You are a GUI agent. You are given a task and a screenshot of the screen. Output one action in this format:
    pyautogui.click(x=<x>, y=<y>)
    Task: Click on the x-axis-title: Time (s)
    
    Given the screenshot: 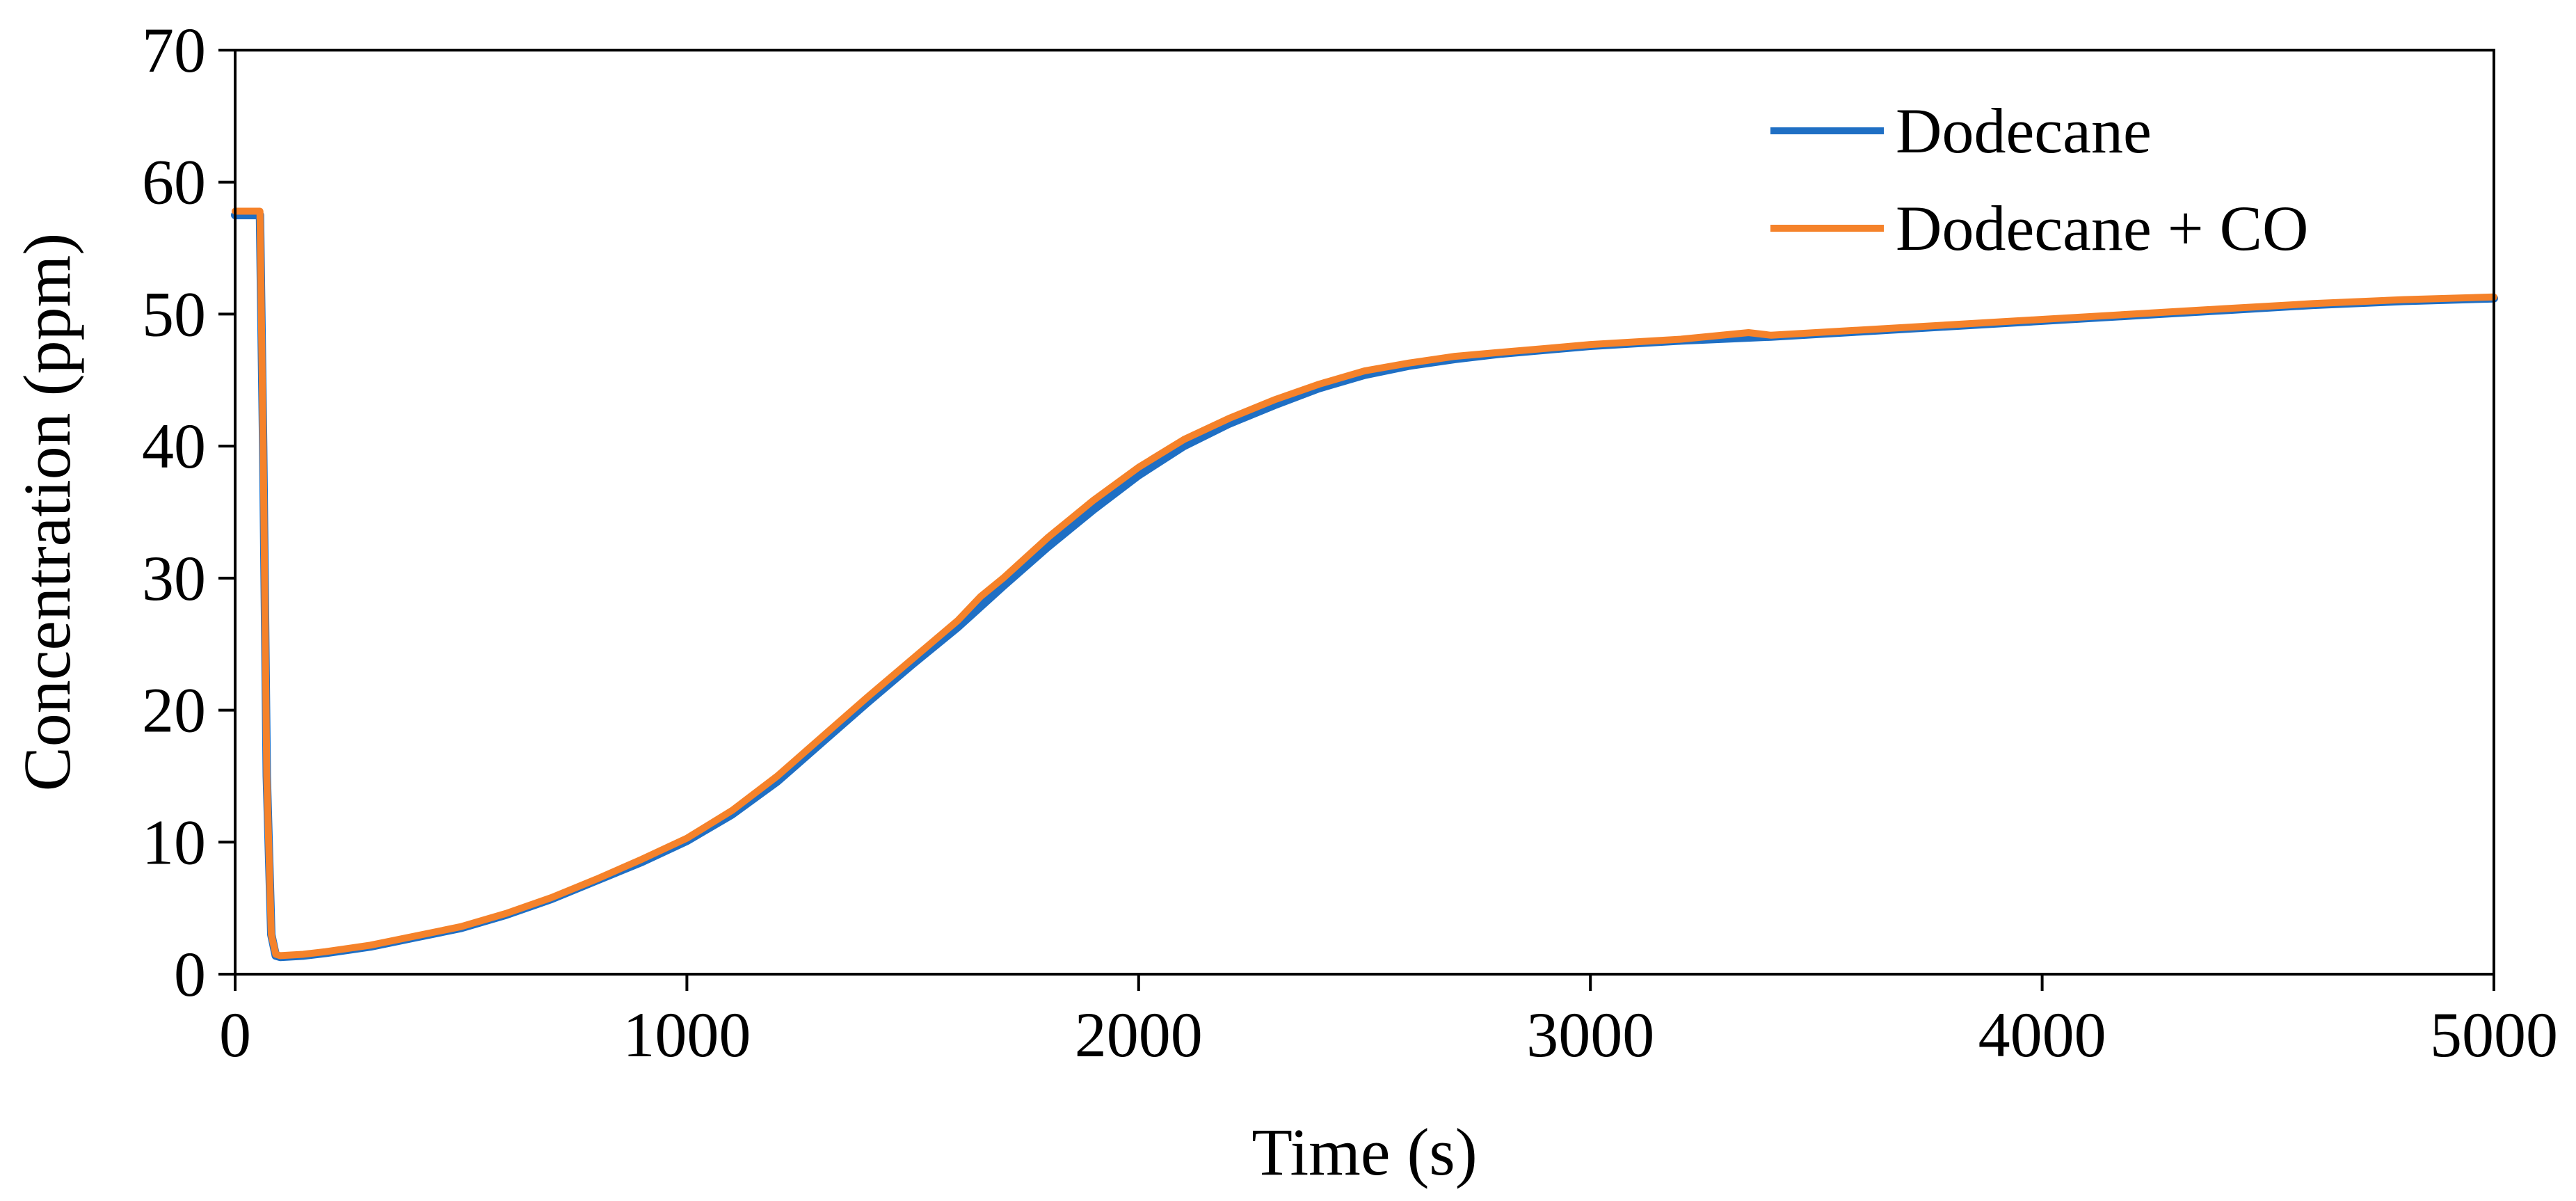 What is the action you would take?
    pyautogui.click(x=1364, y=1152)
    